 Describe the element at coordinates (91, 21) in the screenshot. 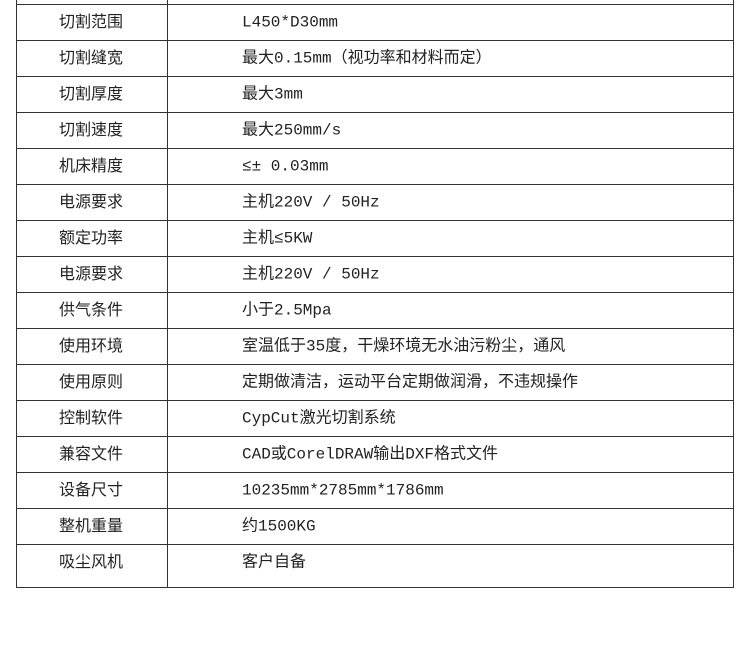

I see `row-label: 切割范围` at that location.